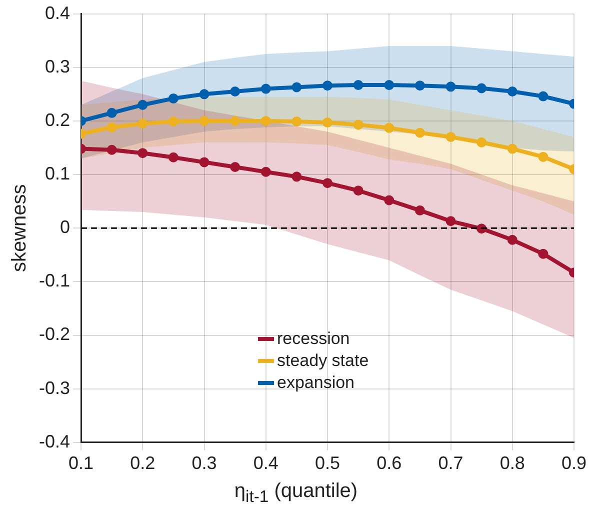 The height and width of the screenshot is (520, 592). Describe the element at coordinates (57, 120) in the screenshot. I see `y-tick-label: 0.2` at that location.